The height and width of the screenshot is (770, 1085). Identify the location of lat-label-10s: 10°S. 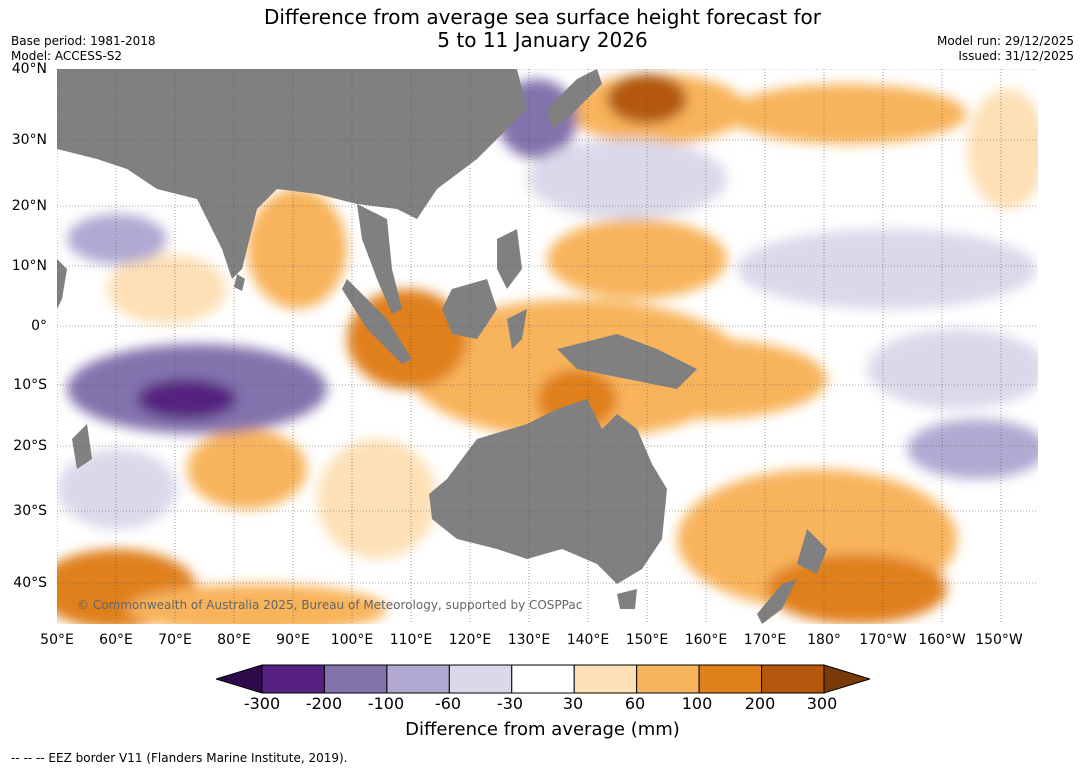
(30, 385).